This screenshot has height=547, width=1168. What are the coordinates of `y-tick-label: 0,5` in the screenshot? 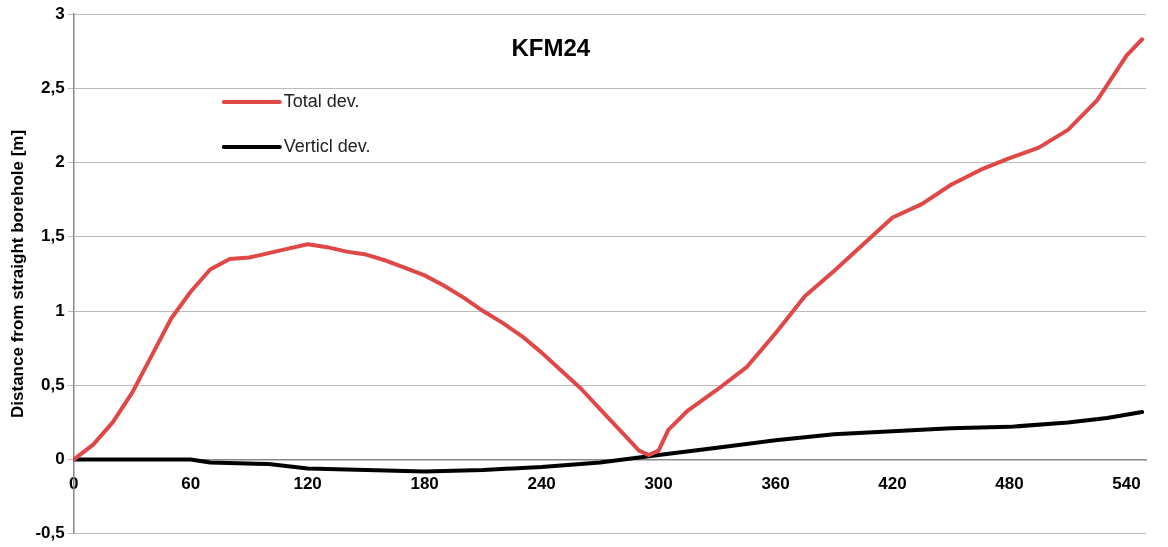 It's located at (53, 384).